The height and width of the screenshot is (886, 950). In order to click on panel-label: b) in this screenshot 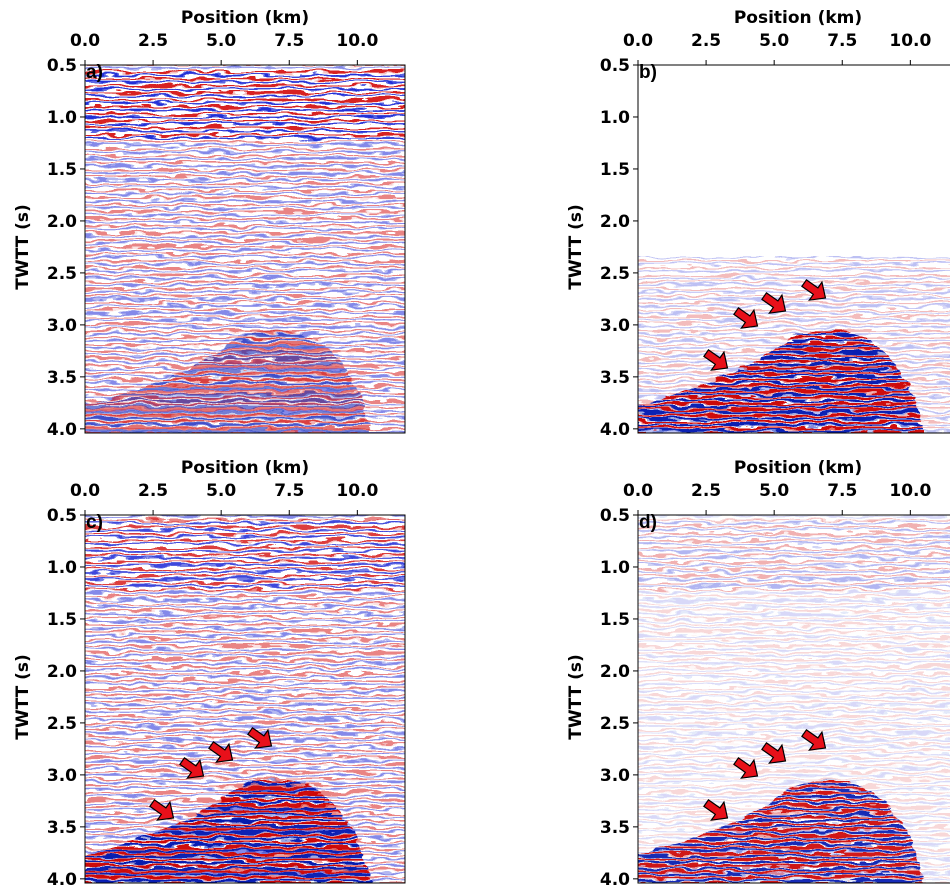, I will do `click(648, 72)`.